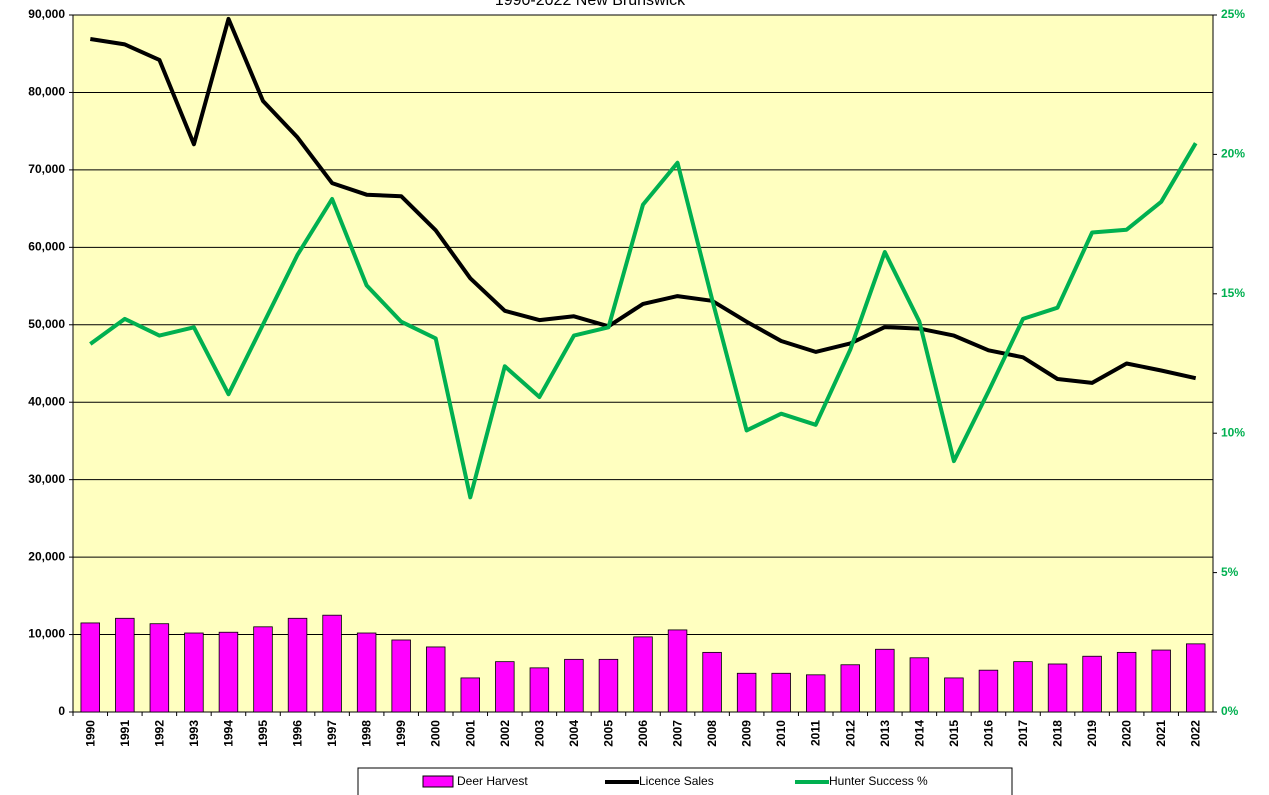  Describe the element at coordinates (1023, 733) in the screenshot. I see `x-tick-label: 2017` at that location.